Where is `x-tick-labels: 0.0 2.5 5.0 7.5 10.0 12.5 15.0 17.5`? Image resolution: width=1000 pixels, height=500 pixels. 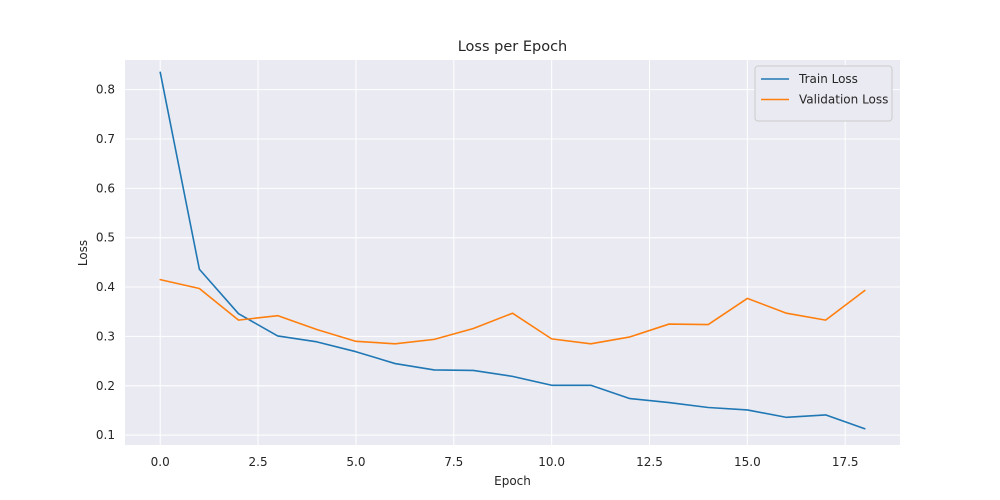
x-tick-labels: 0.0 2.5 5.0 7.5 10.0 12.5 15.0 17.5 is located at coordinates (505, 462).